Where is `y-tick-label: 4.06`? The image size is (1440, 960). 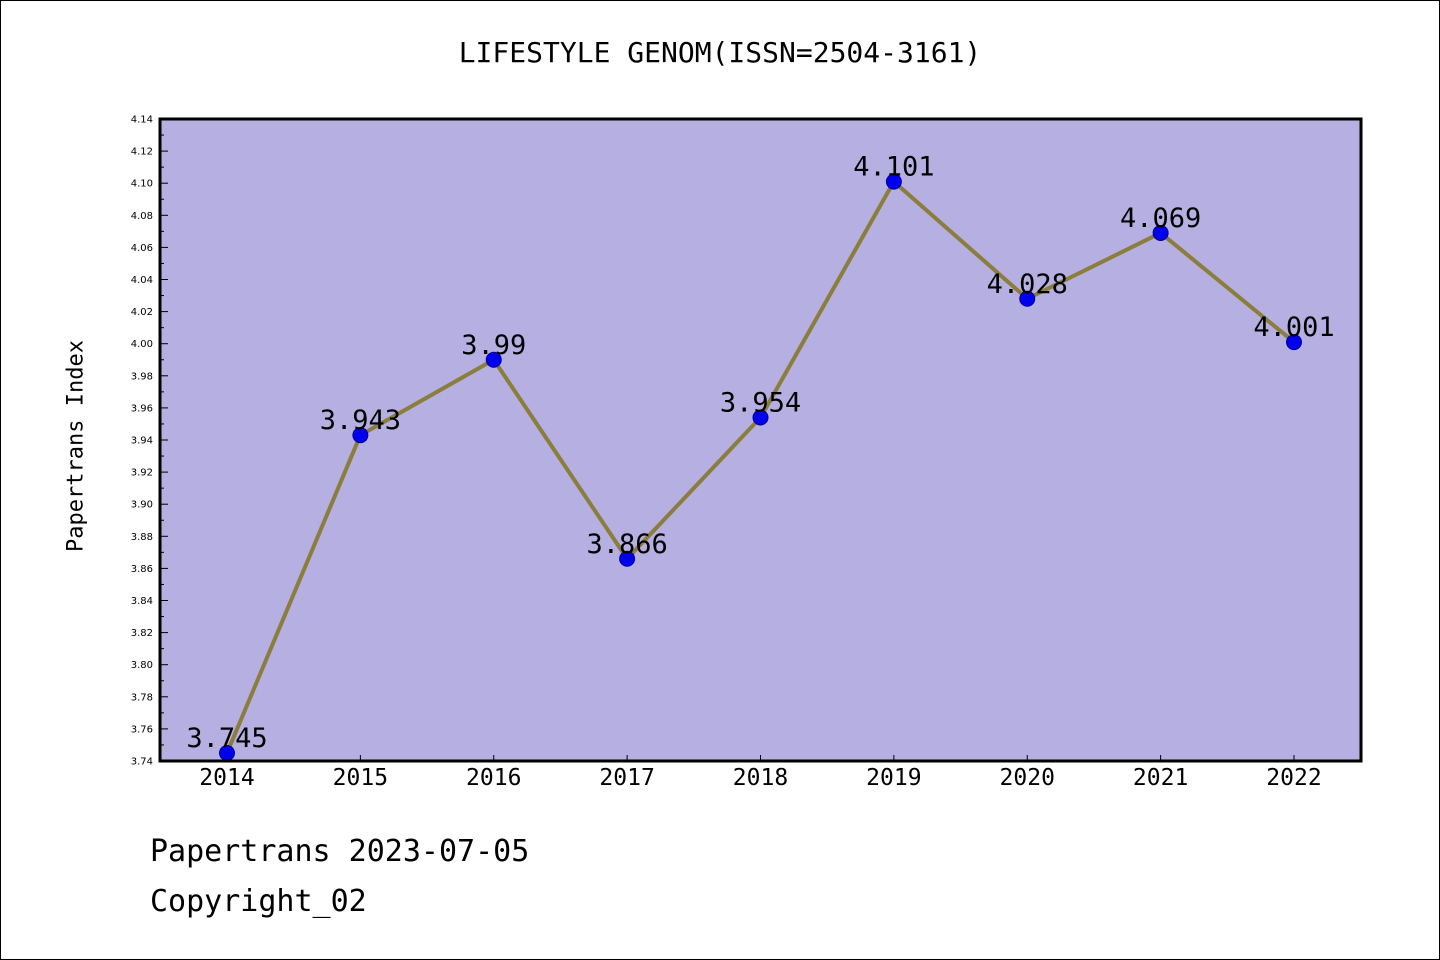
y-tick-label: 4.06 is located at coordinates (142, 248).